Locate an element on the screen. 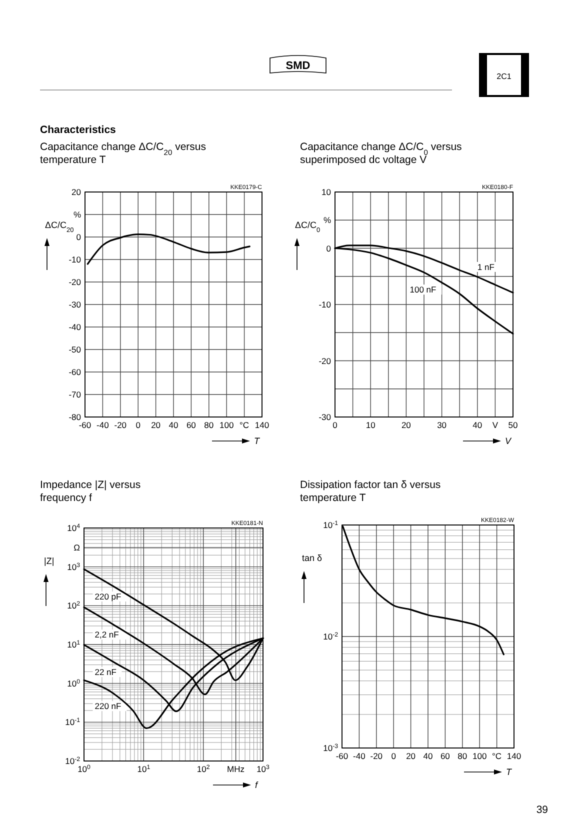  x-tick-label: 10 is located at coordinates (371, 425).